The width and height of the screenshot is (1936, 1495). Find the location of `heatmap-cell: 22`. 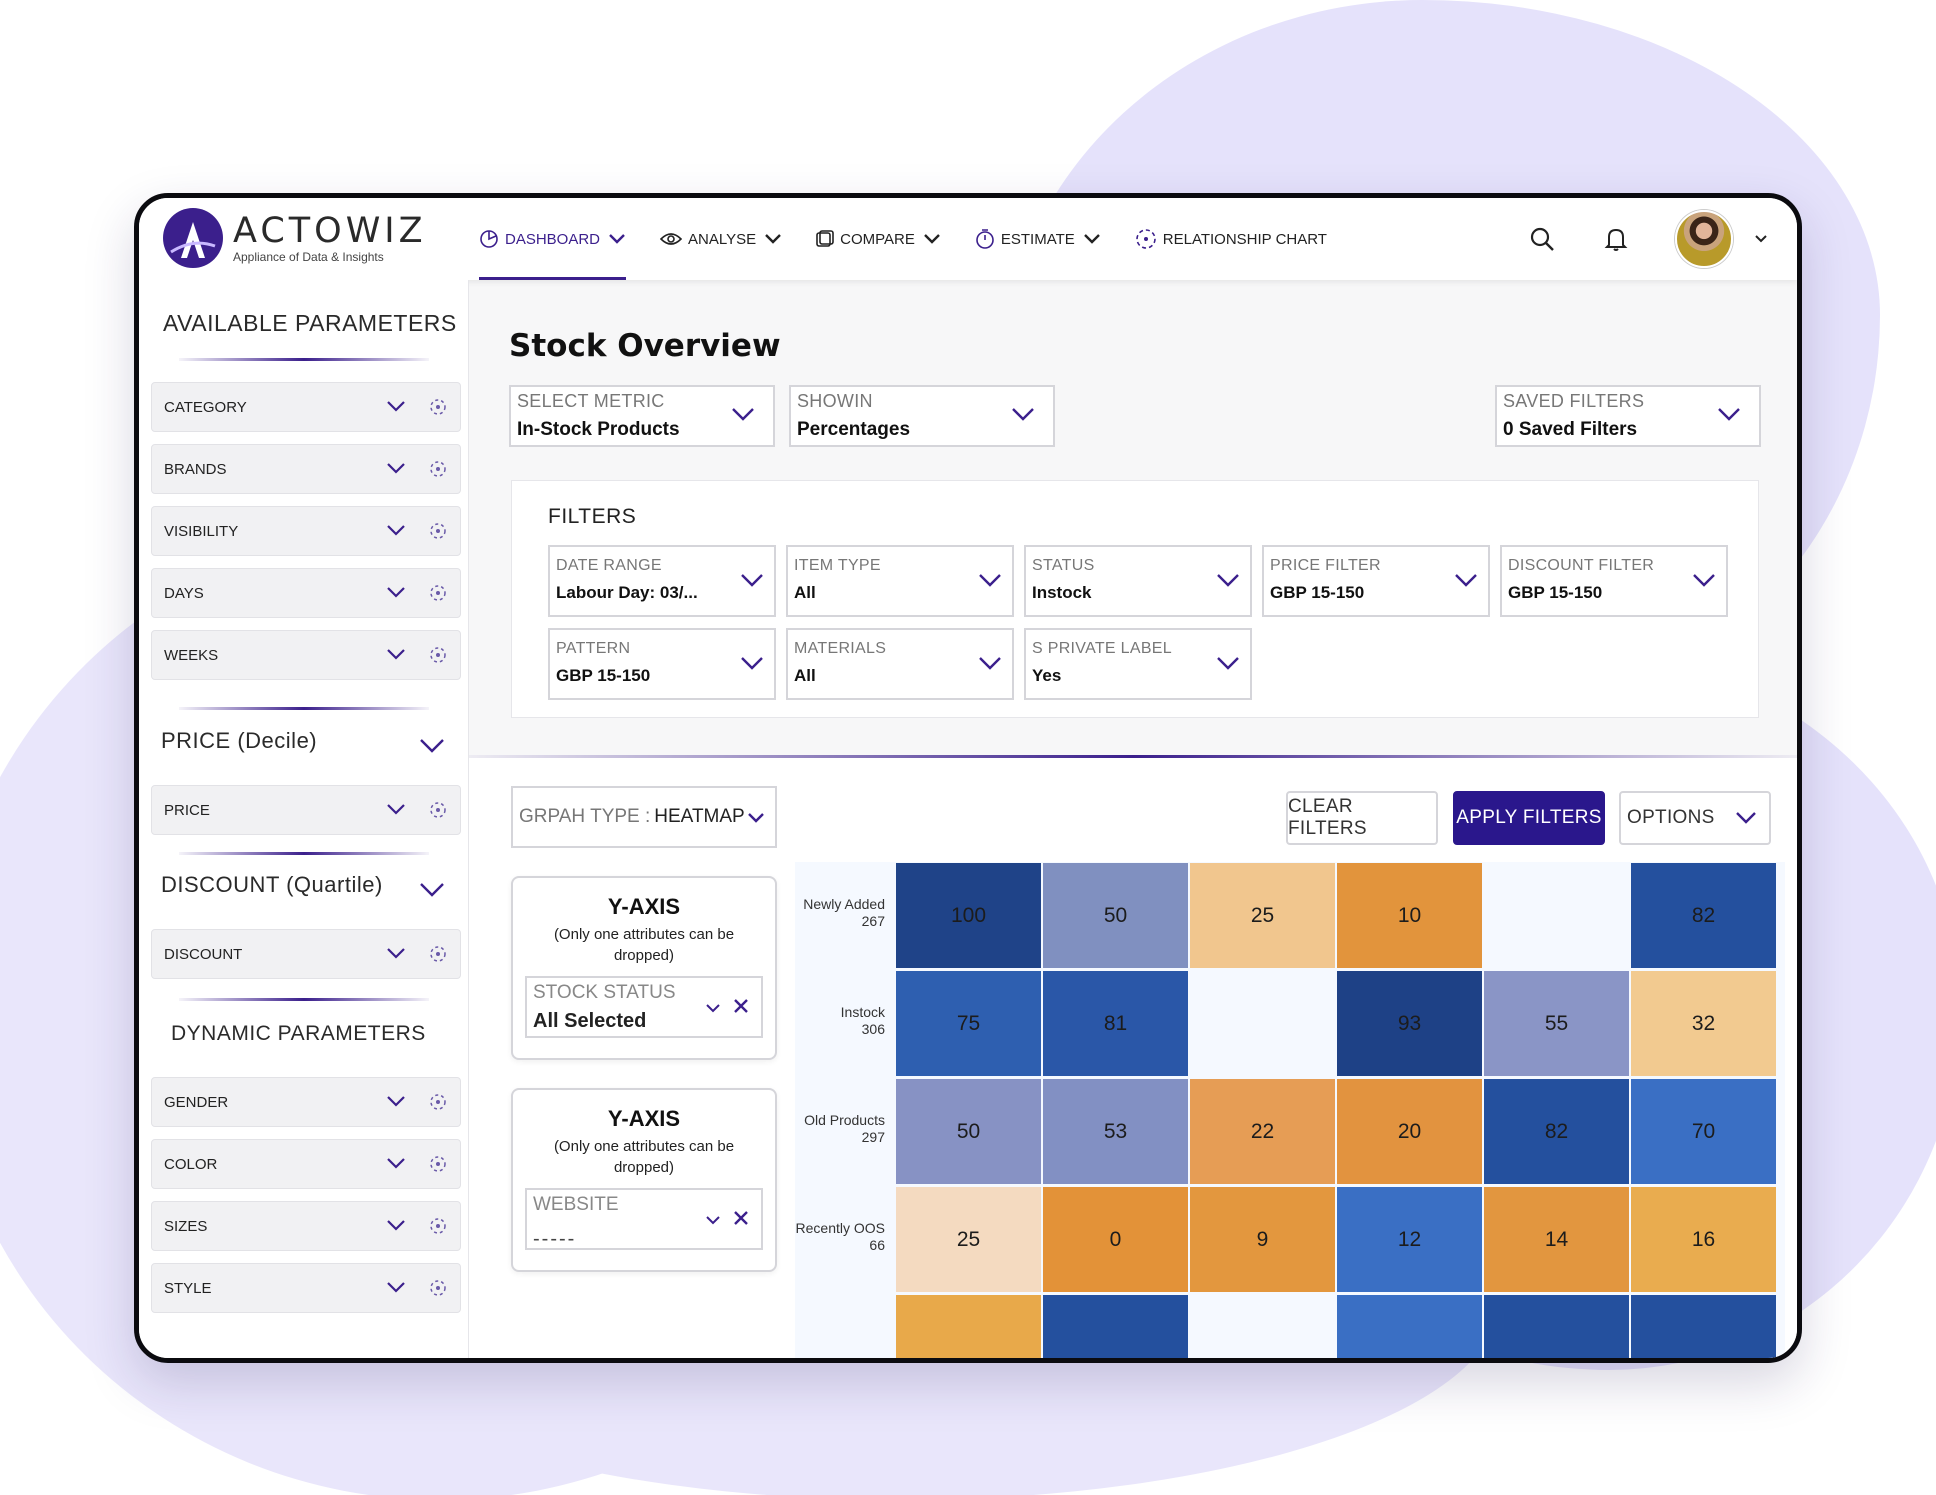

heatmap-cell: 22 is located at coordinates (1262, 1131).